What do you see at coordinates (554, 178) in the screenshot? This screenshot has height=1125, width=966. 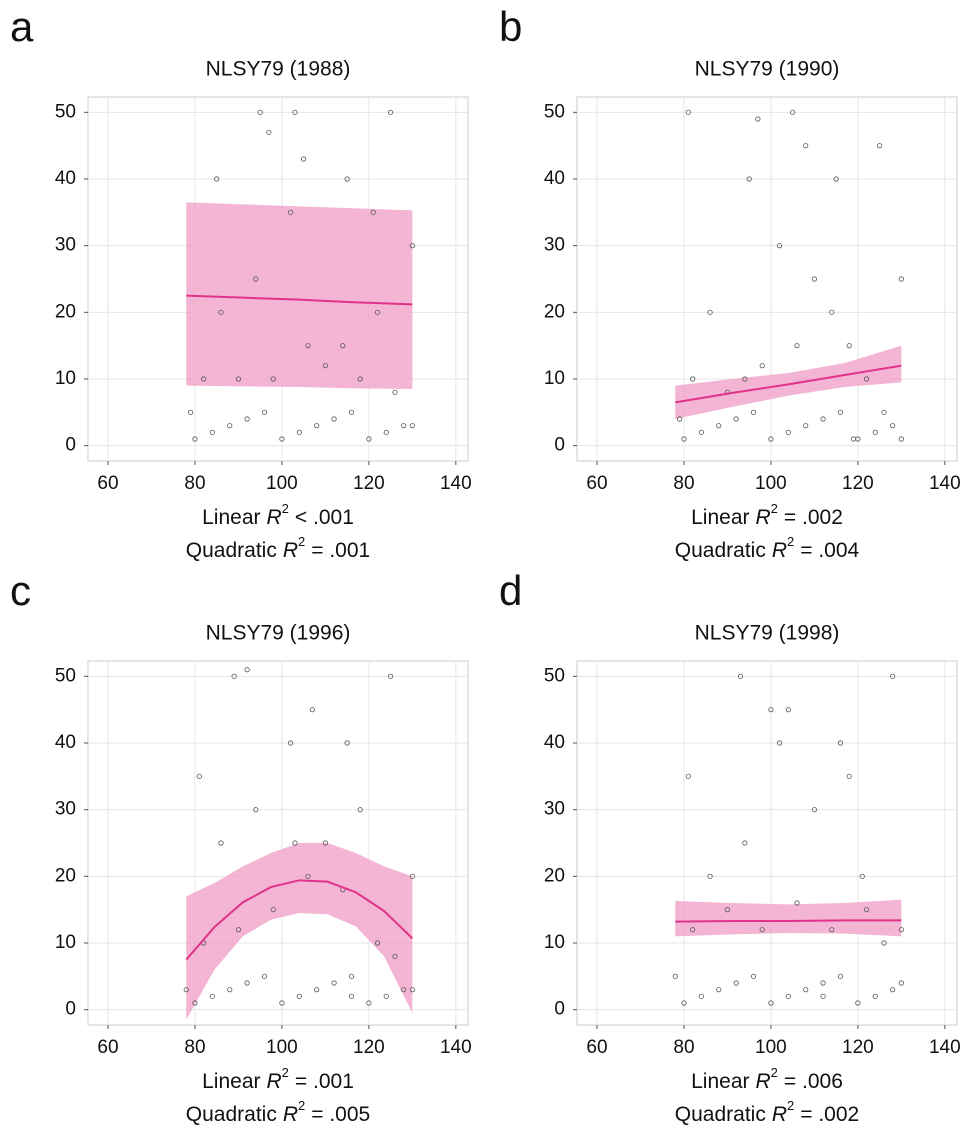 I see `y-tick-label: 40` at bounding box center [554, 178].